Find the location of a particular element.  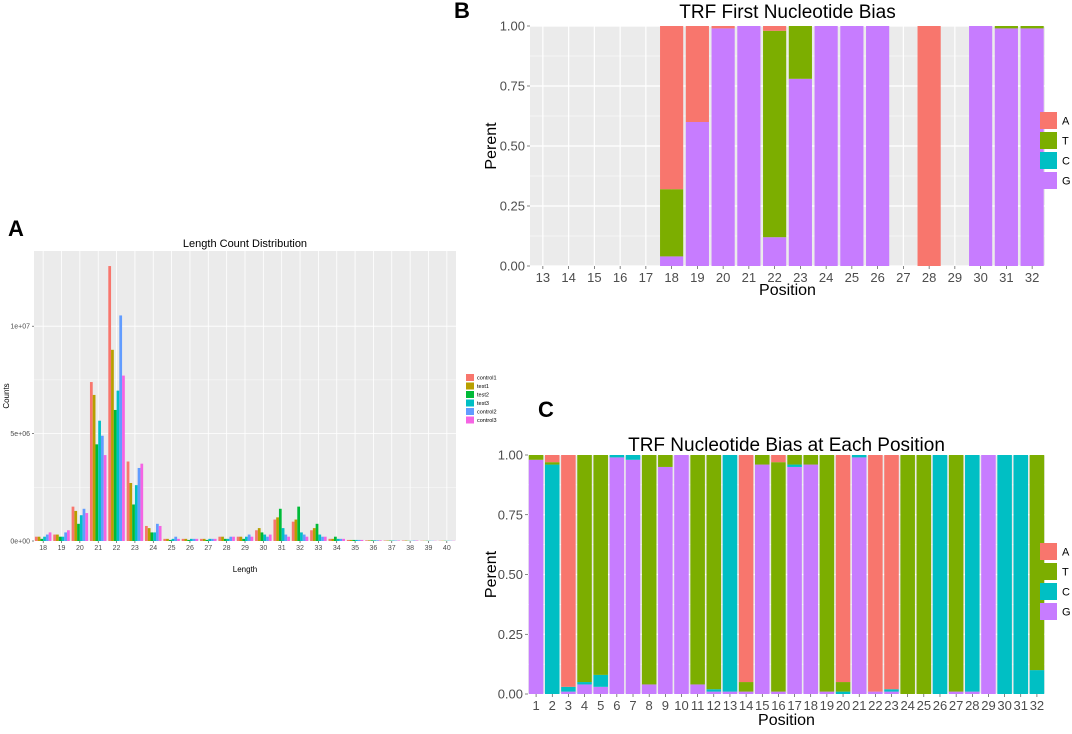

legend-swatch-control3 is located at coordinates (470, 420).